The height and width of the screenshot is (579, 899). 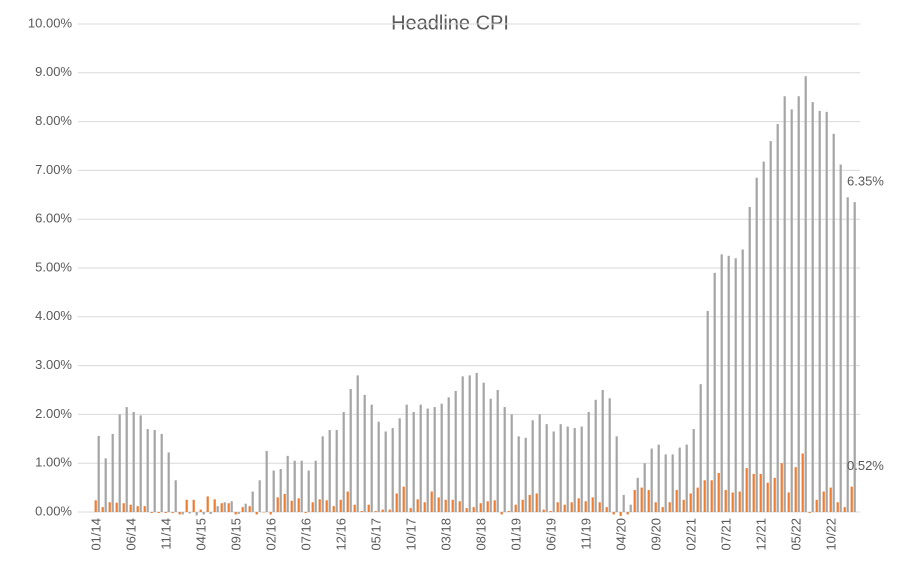 What do you see at coordinates (53, 120) in the screenshot?
I see `y-tick-label: 8.00%` at bounding box center [53, 120].